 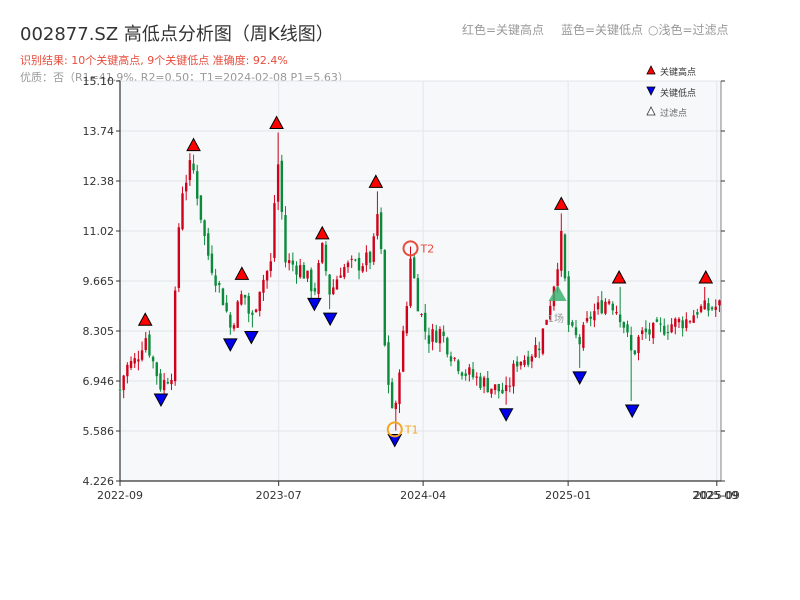 I want to click on x-tick-label: 2022-09, so click(x=120, y=495).